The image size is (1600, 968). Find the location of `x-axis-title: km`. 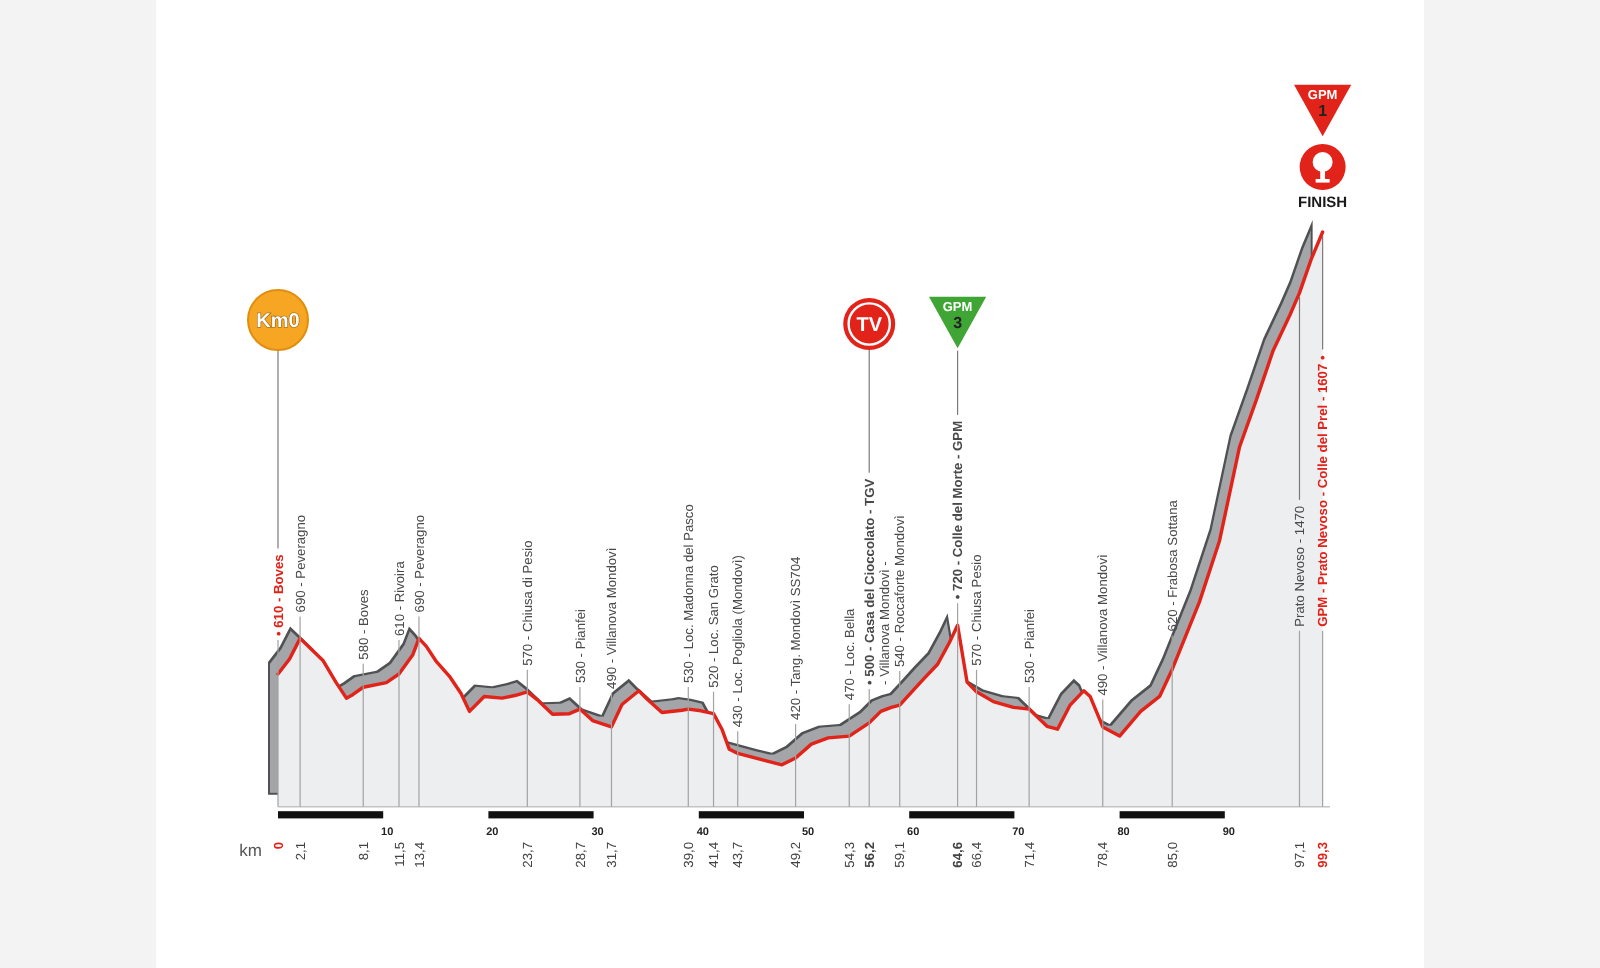

x-axis-title: km is located at coordinates (250, 850).